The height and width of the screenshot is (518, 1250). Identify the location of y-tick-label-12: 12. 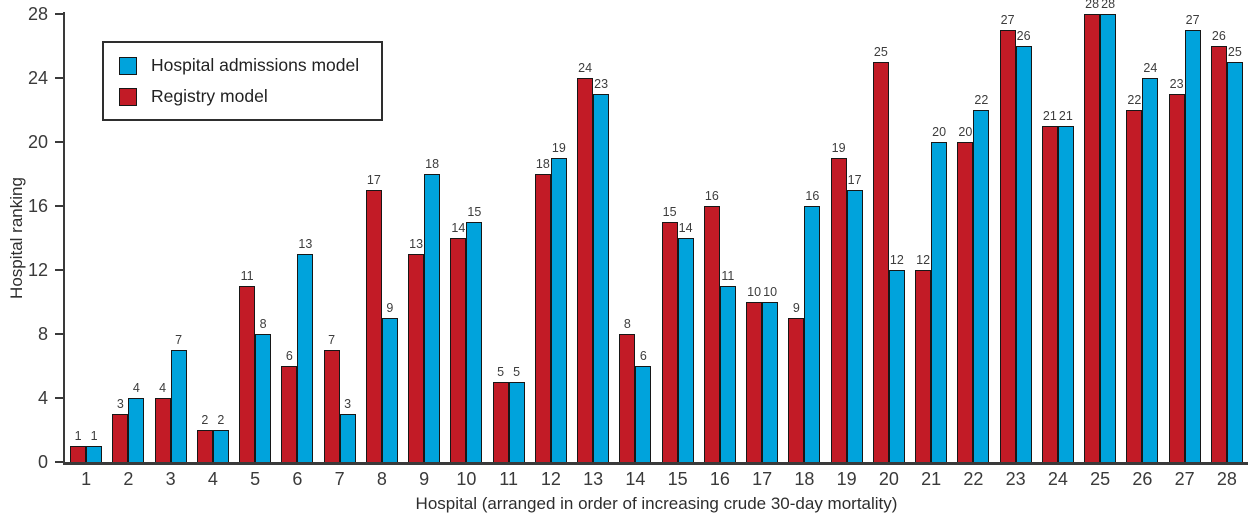
(37, 270).